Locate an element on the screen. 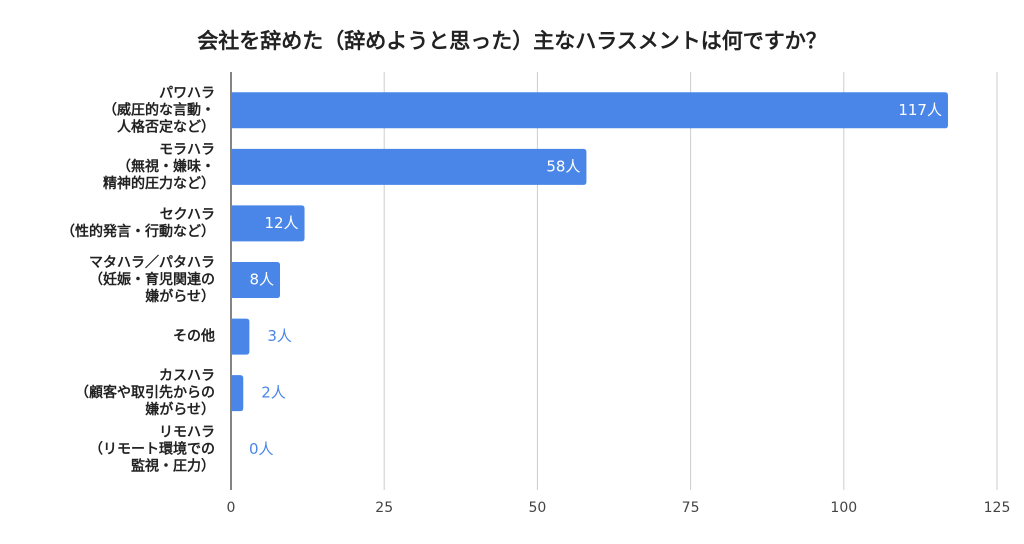  category-label-line: （無視・嫌味・ is located at coordinates (166, 166).